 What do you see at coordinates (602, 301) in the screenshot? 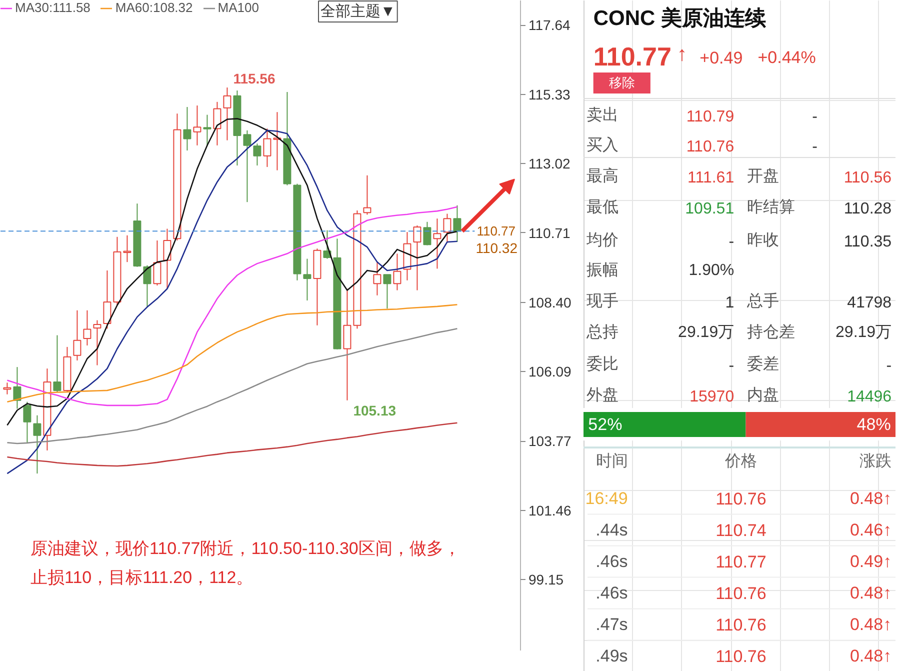
I see `text: 现手` at bounding box center [602, 301].